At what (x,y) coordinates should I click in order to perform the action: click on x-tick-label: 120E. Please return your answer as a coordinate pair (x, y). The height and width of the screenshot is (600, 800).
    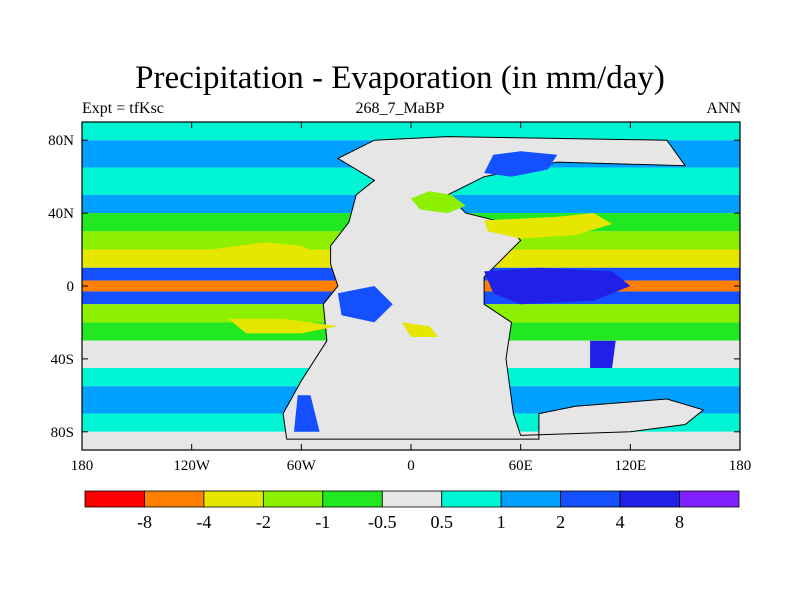
    Looking at the image, I should click on (630, 466).